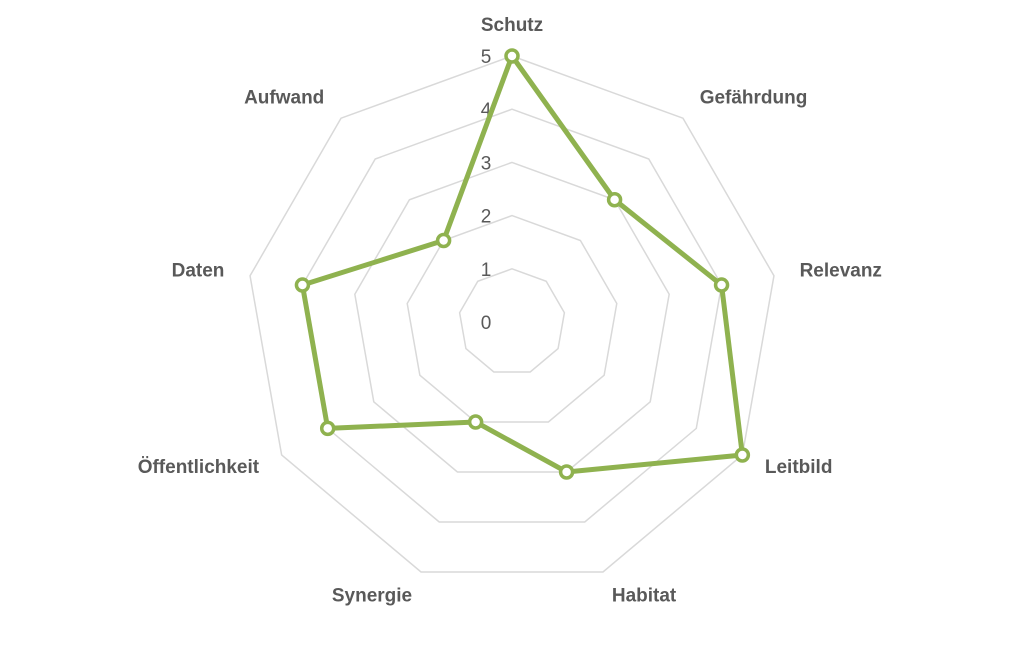 This screenshot has width=1024, height=645. What do you see at coordinates (486, 163) in the screenshot?
I see `r-tick-label: 3` at bounding box center [486, 163].